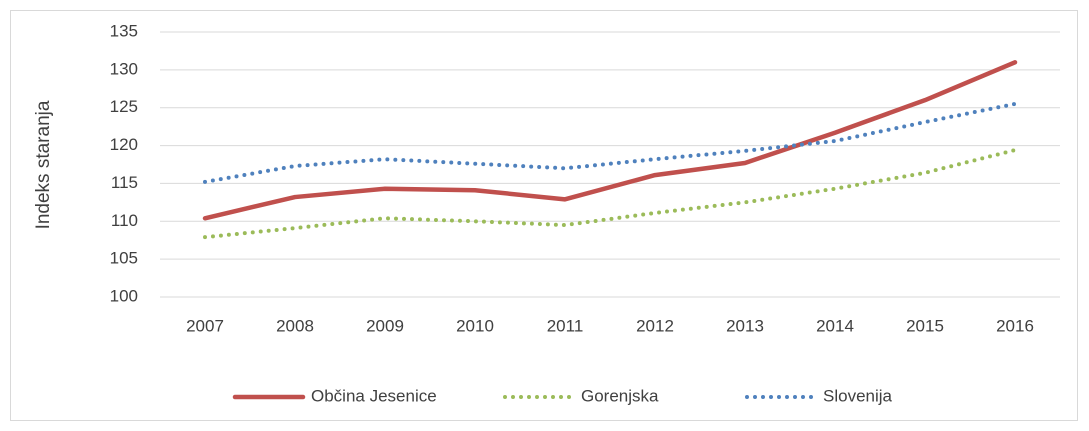 Image resolution: width=1089 pixels, height=431 pixels. What do you see at coordinates (205, 325) in the screenshot?
I see `x-tick-label: 2007` at bounding box center [205, 325].